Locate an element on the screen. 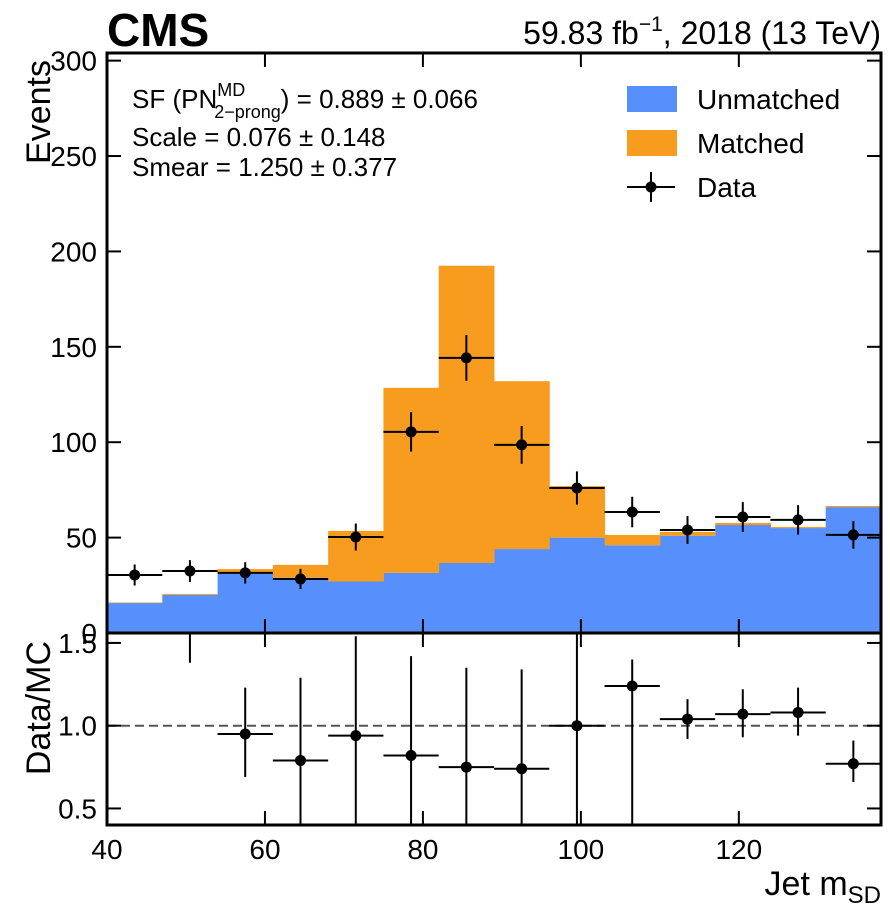 This screenshot has width=890, height=913. annotation-text: SF (PN is located at coordinates (174, 99).